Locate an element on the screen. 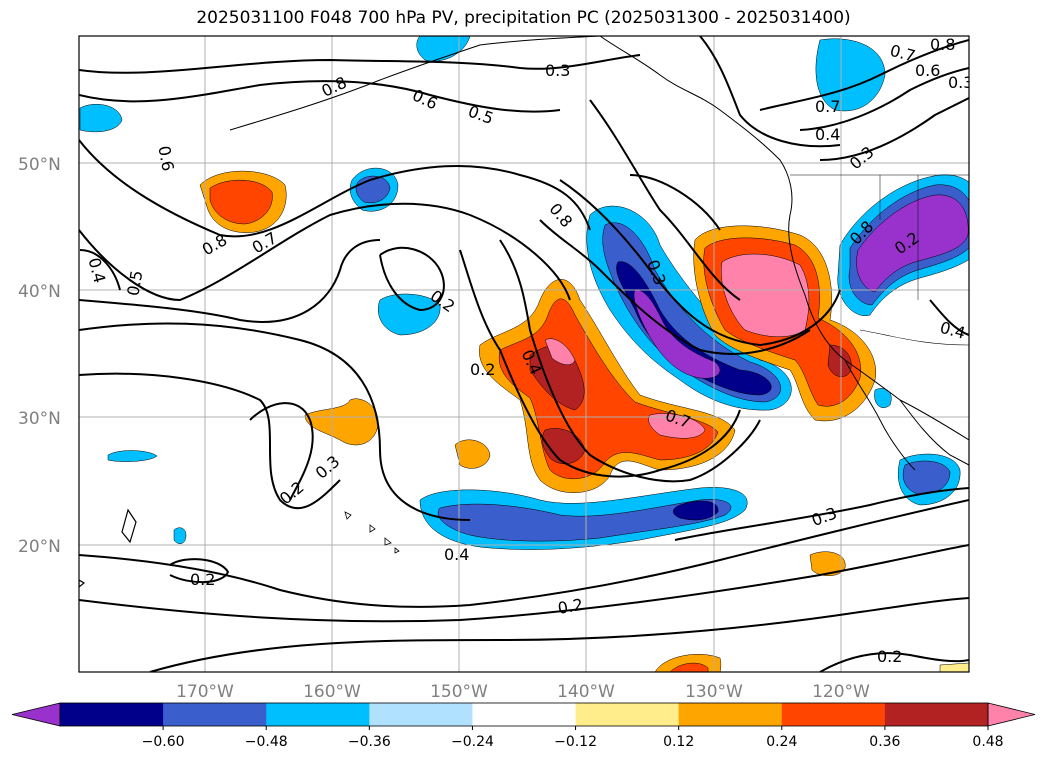 The image size is (1047, 765). colorbar-tick-label: −0.48 is located at coordinates (266, 742).